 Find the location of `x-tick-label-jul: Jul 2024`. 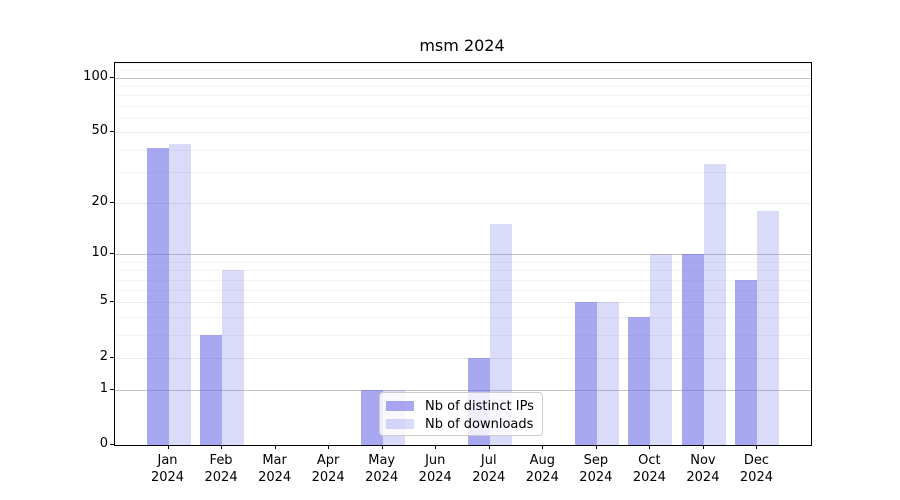

x-tick-label-jul: Jul 2024 is located at coordinates (489, 469).